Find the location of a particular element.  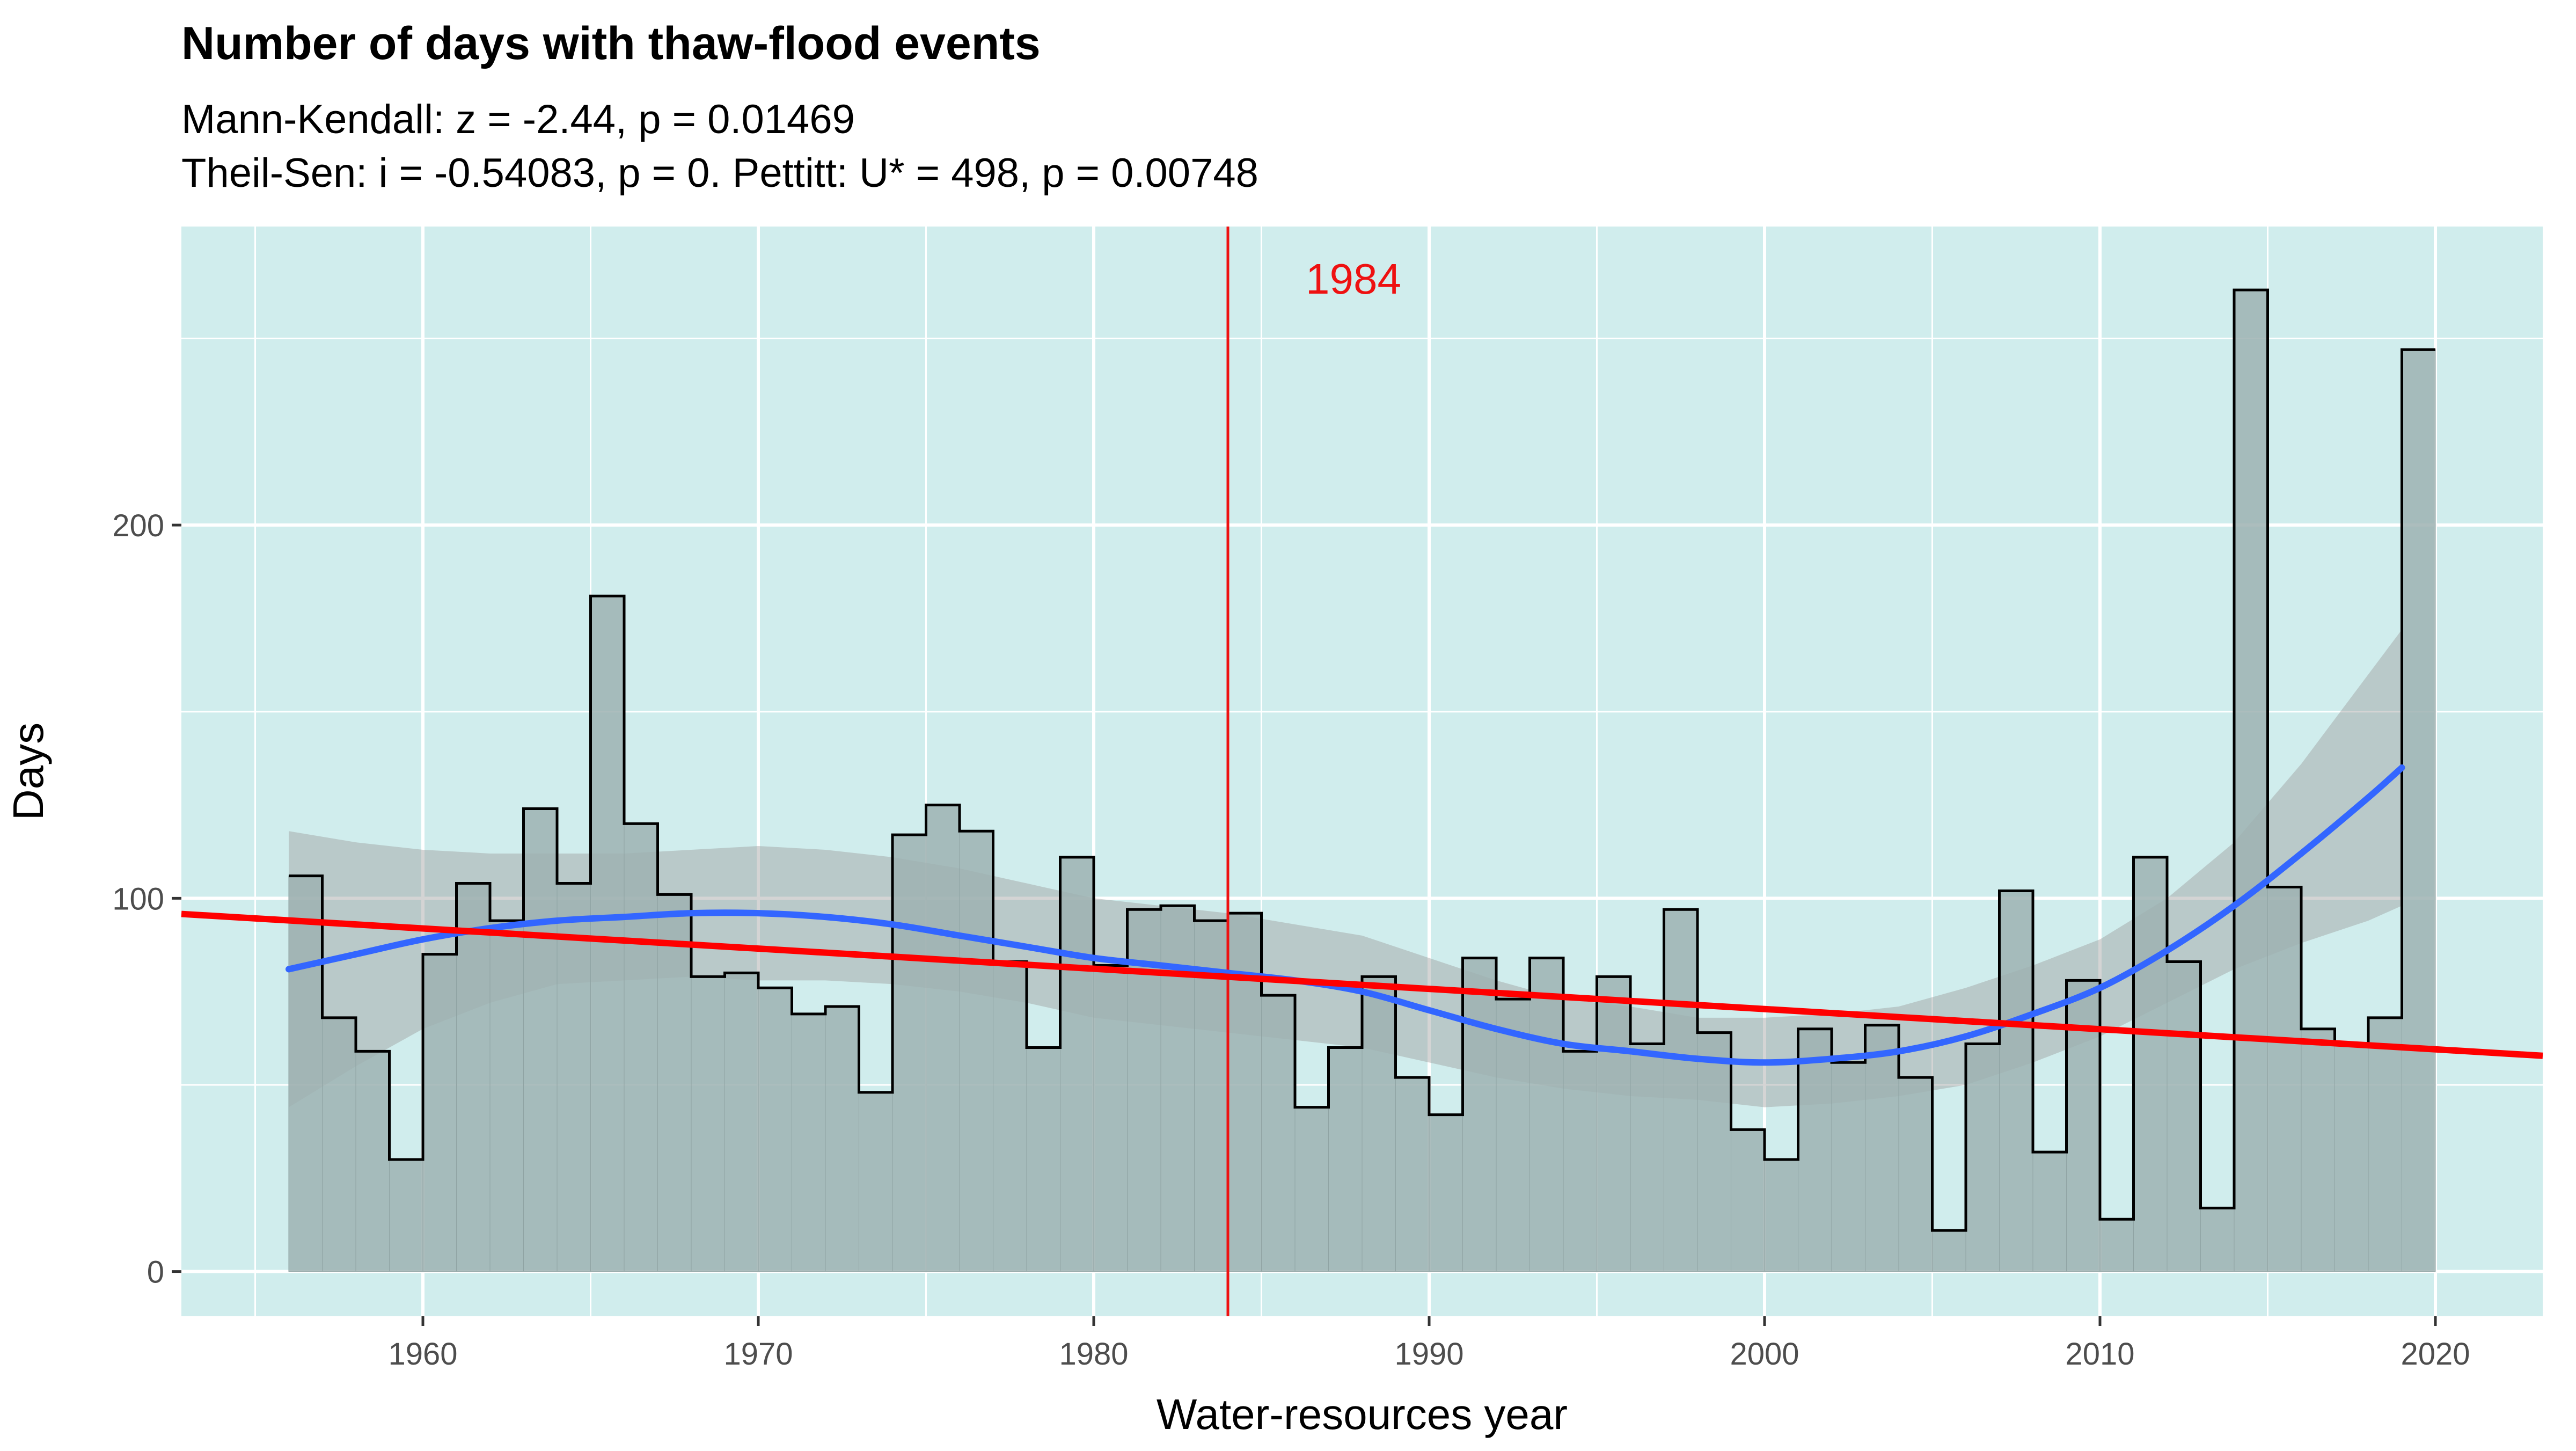

bar-2016 is located at coordinates (2318, 1150).